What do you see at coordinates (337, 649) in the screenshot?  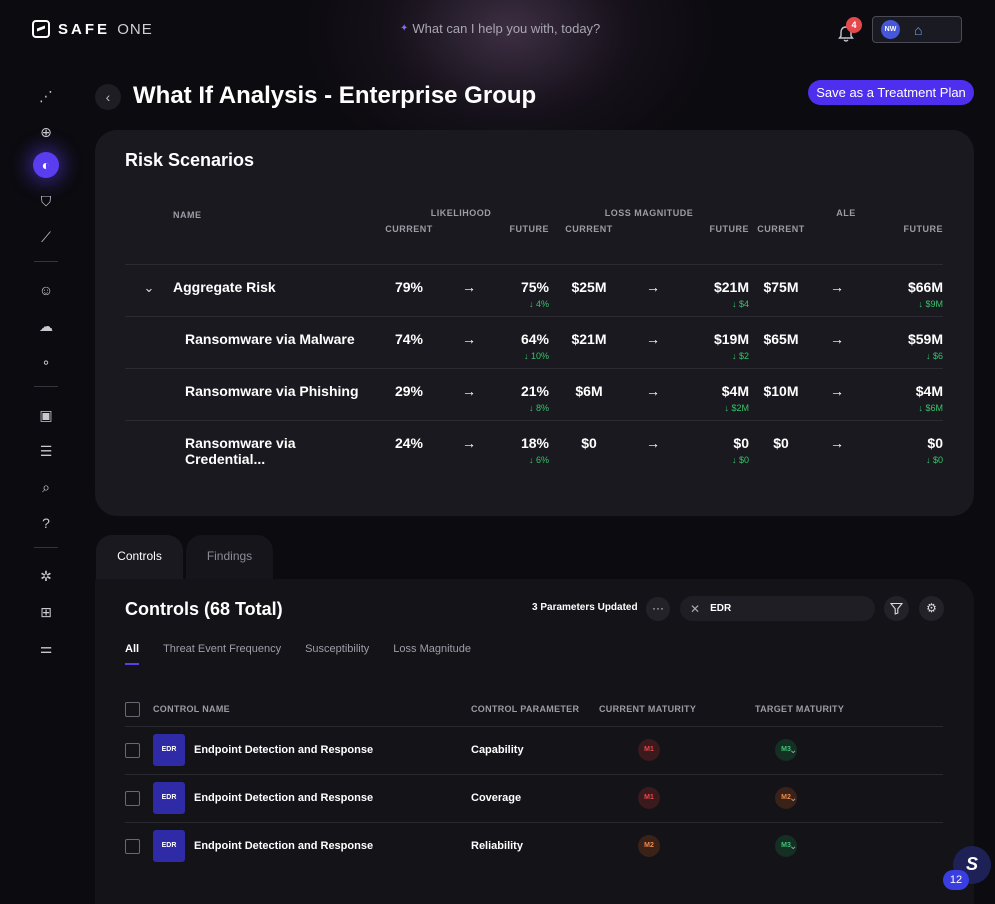 I see `filter-tab-susceptibility: Susceptibility` at bounding box center [337, 649].